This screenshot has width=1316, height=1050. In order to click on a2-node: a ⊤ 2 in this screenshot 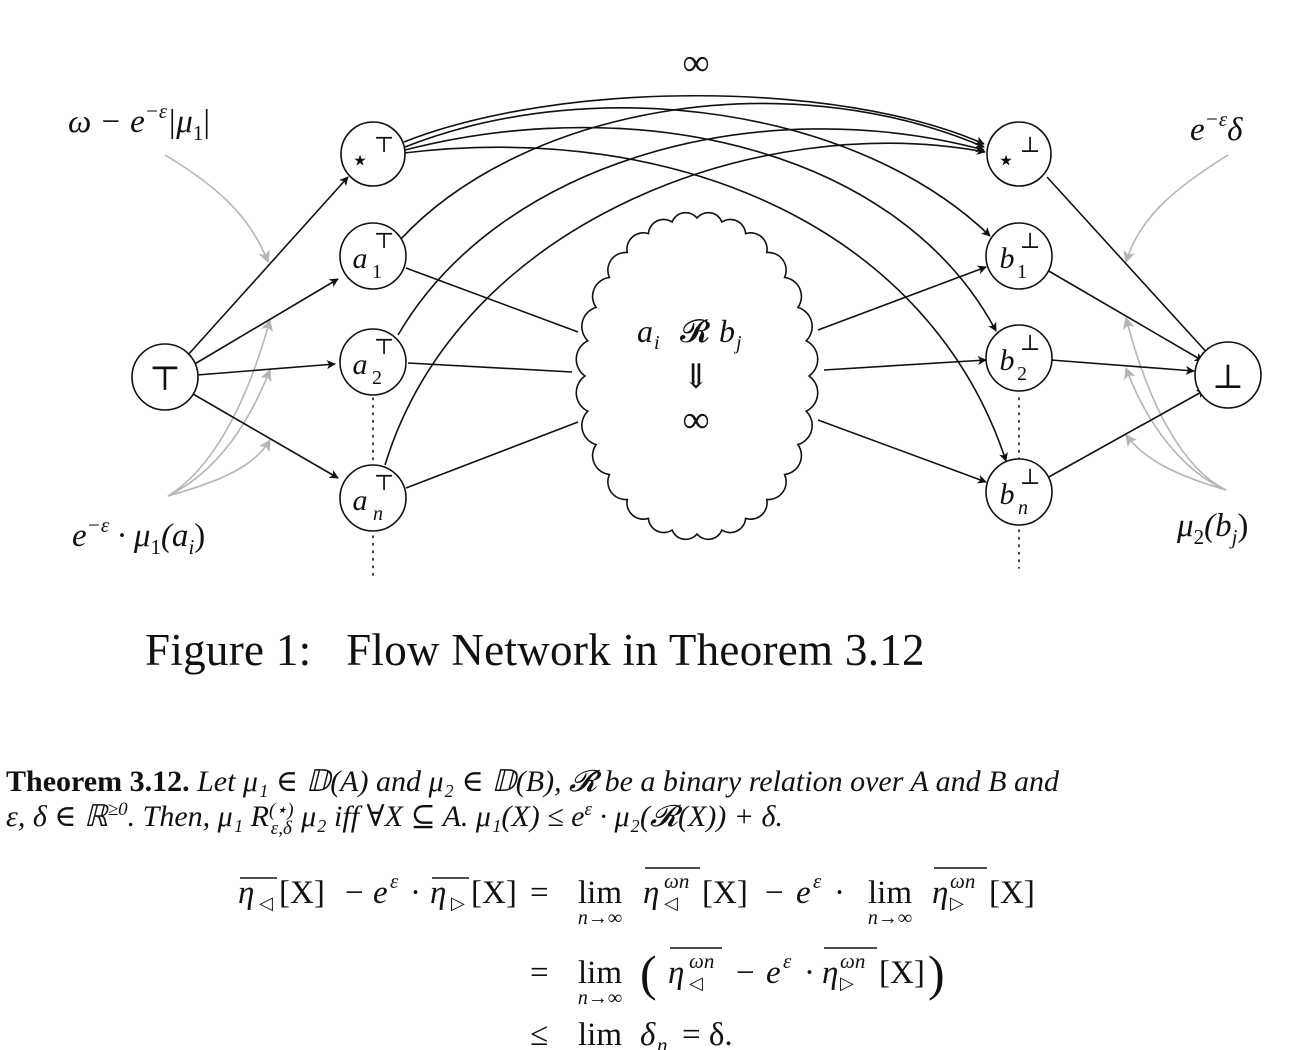, I will do `click(373, 362)`.